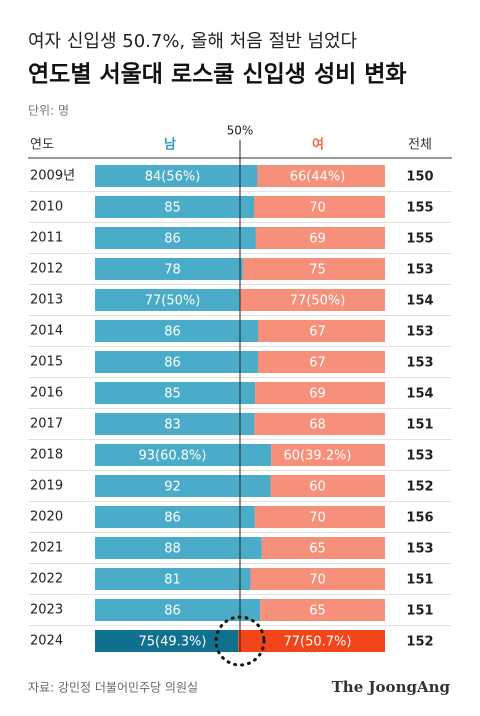 The height and width of the screenshot is (716, 480). I want to click on source: 자료: 강민정 더불어민주당 의원실, so click(113, 688).